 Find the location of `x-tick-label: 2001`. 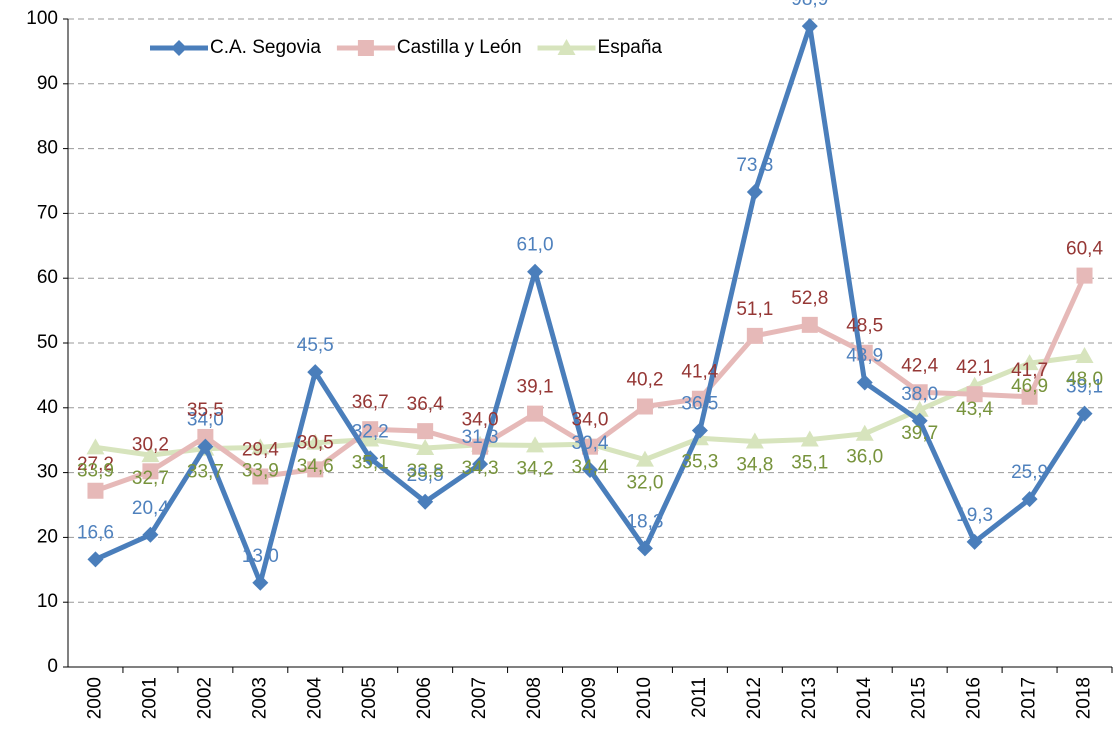

x-tick-label: 2001 is located at coordinates (149, 698).